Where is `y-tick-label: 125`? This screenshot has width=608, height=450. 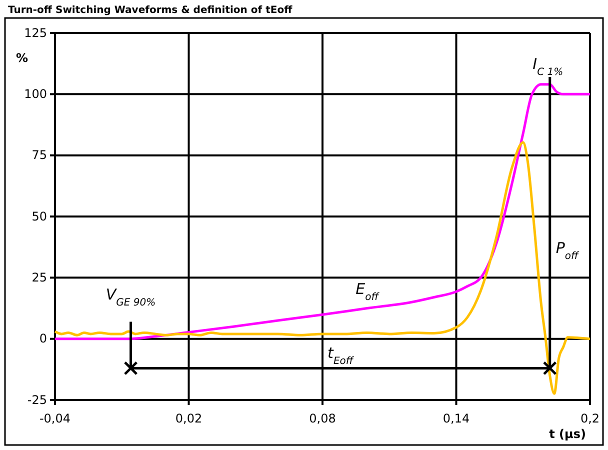
y-tick-label: 125 is located at coordinates (35, 33).